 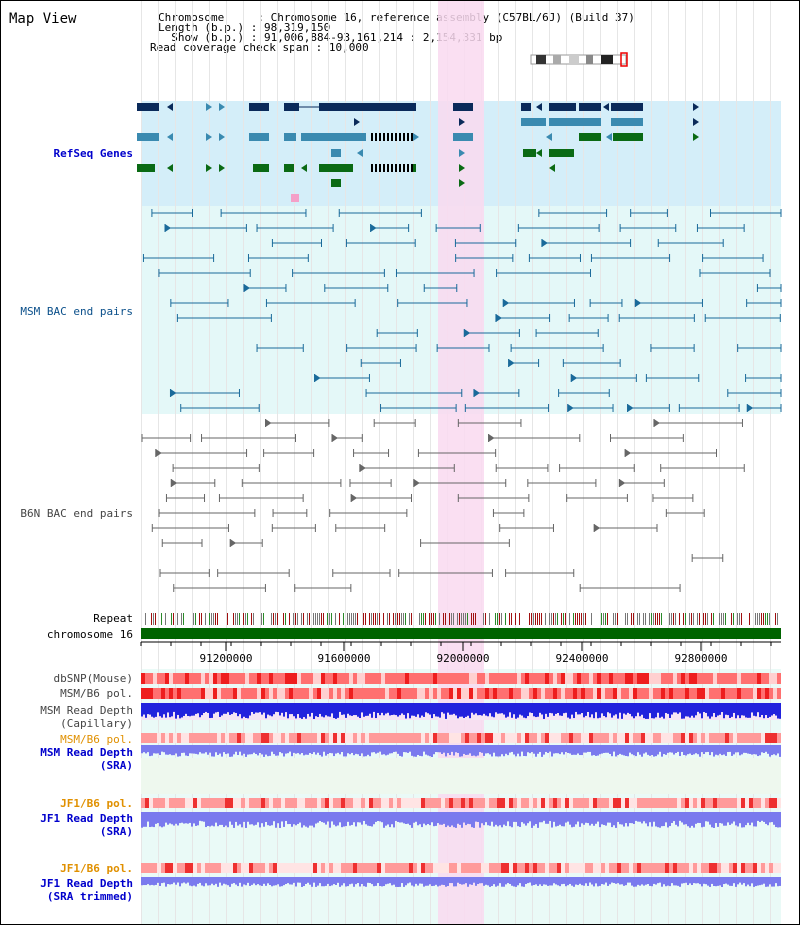 I want to click on b6n-bac-label: B6N BAC end pairs, so click(x=76, y=513).